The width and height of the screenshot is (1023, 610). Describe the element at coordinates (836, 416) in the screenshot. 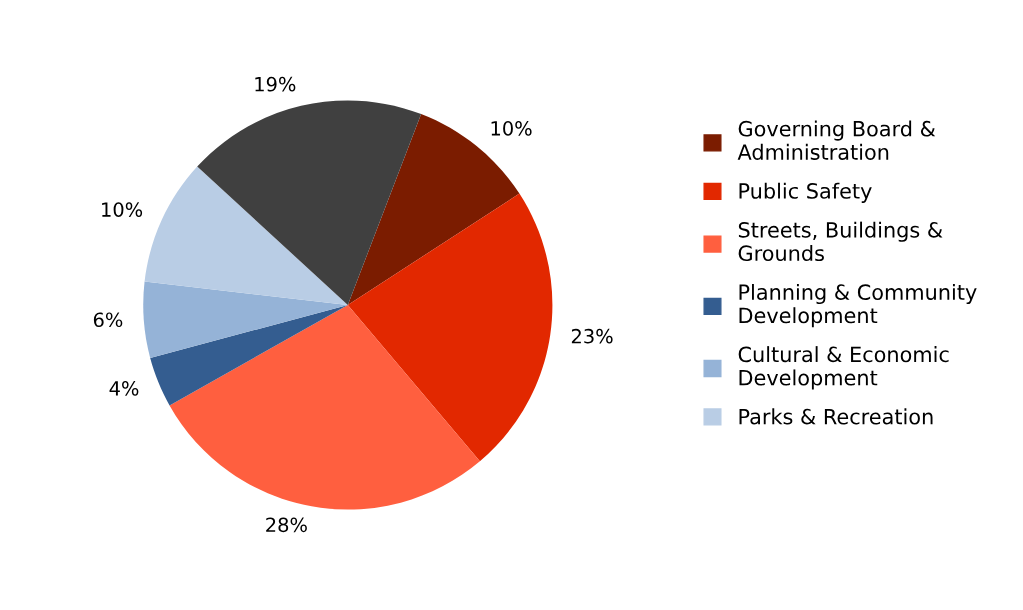

I see `legend-label: Parks & Recreation` at that location.